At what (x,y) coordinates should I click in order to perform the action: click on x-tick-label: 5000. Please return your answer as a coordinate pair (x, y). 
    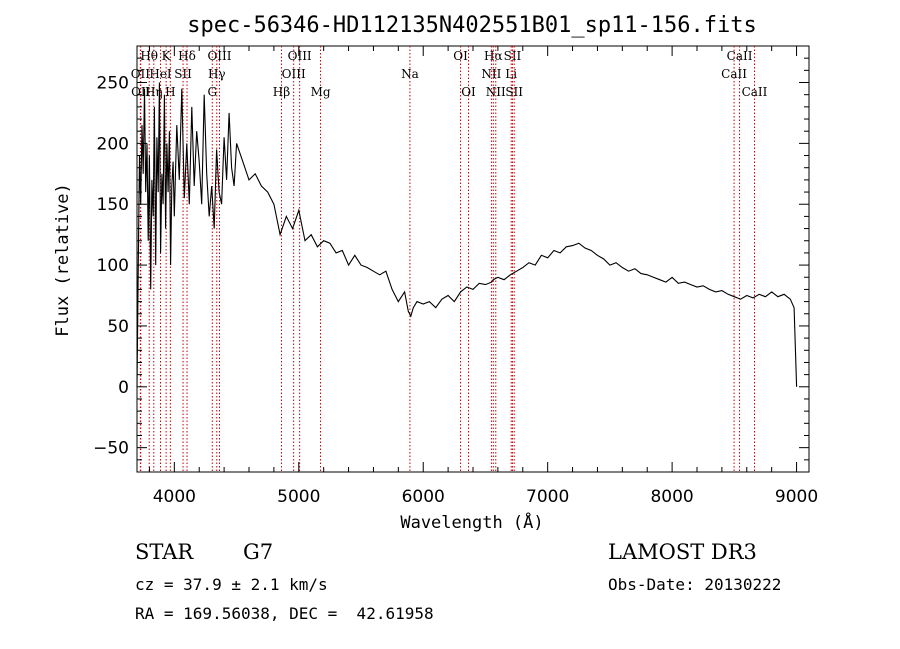
    Looking at the image, I should click on (298, 497).